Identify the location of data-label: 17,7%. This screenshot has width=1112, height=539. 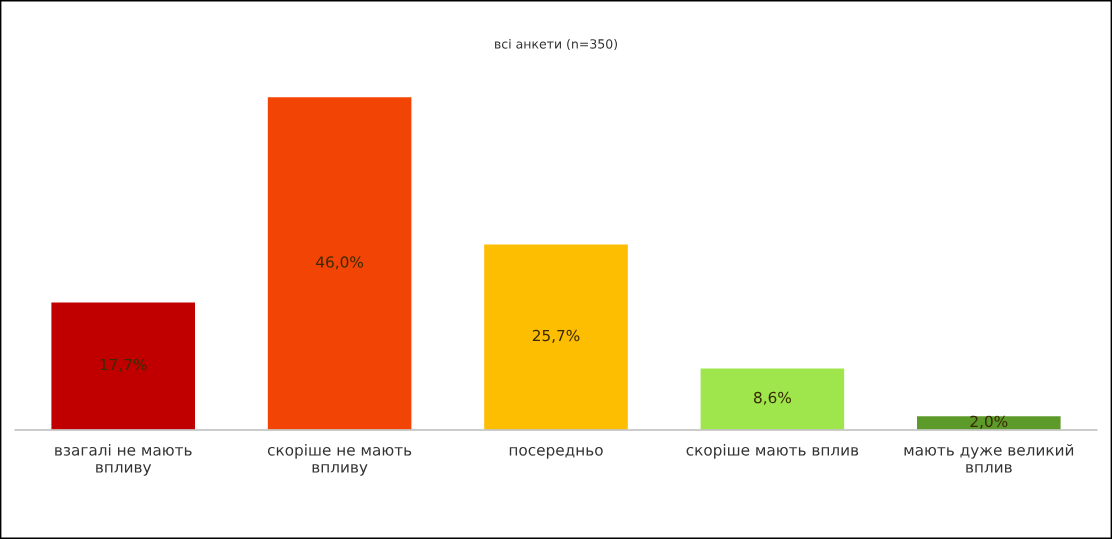
(123, 365).